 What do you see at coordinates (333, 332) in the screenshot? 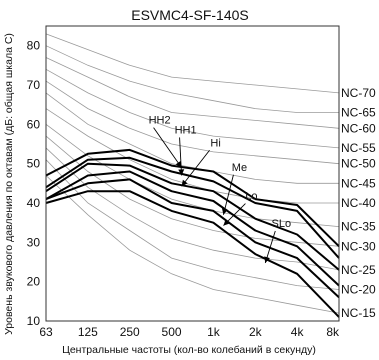
I see `x-tick-label: 8k` at bounding box center [333, 332].